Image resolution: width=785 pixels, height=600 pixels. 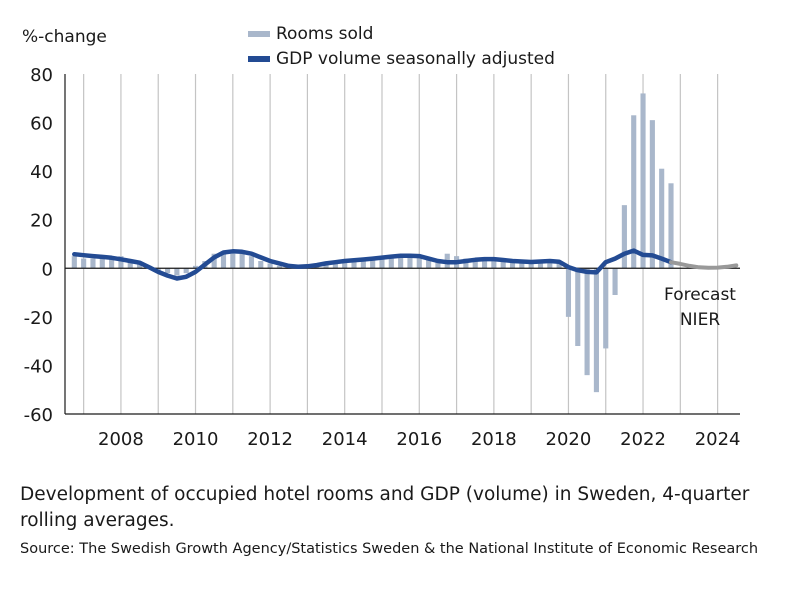 I want to click on gdp-swatch, so click(x=259, y=58).